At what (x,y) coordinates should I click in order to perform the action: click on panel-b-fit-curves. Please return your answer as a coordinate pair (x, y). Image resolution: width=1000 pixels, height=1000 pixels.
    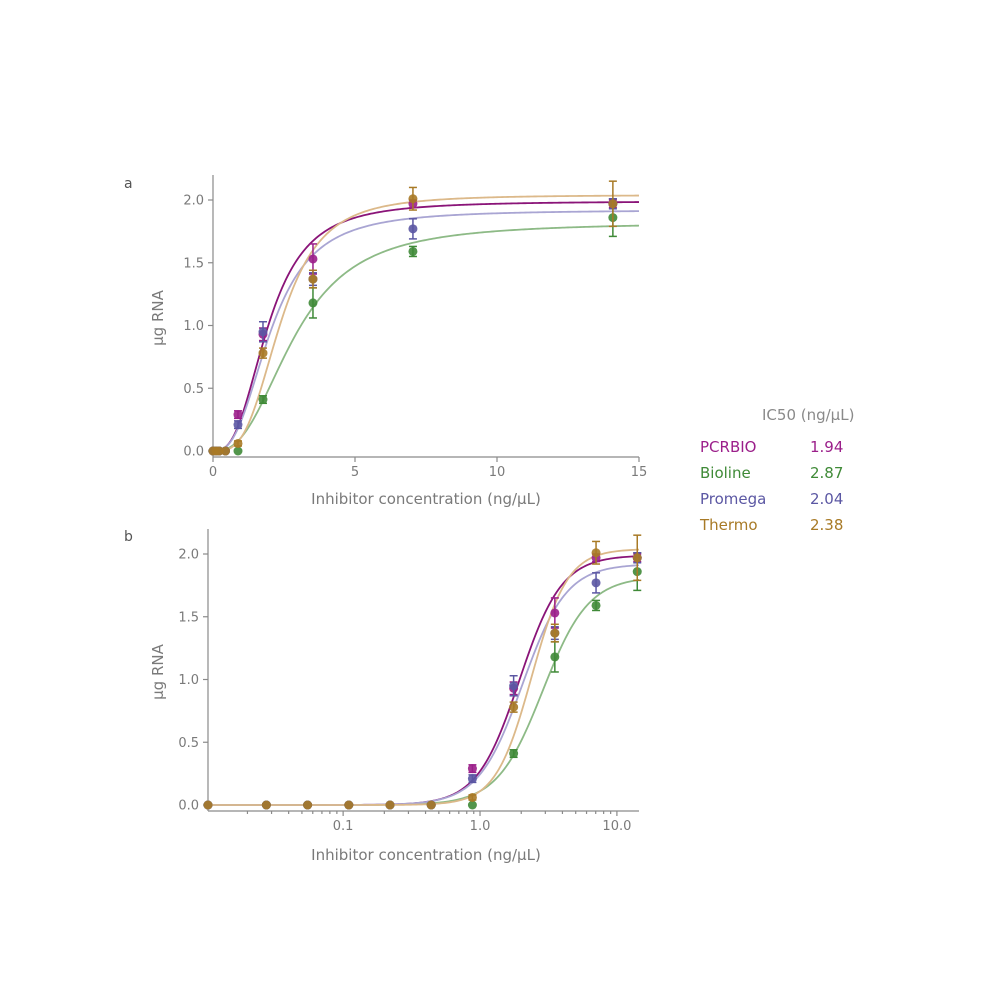
    Looking at the image, I should click on (424, 677).